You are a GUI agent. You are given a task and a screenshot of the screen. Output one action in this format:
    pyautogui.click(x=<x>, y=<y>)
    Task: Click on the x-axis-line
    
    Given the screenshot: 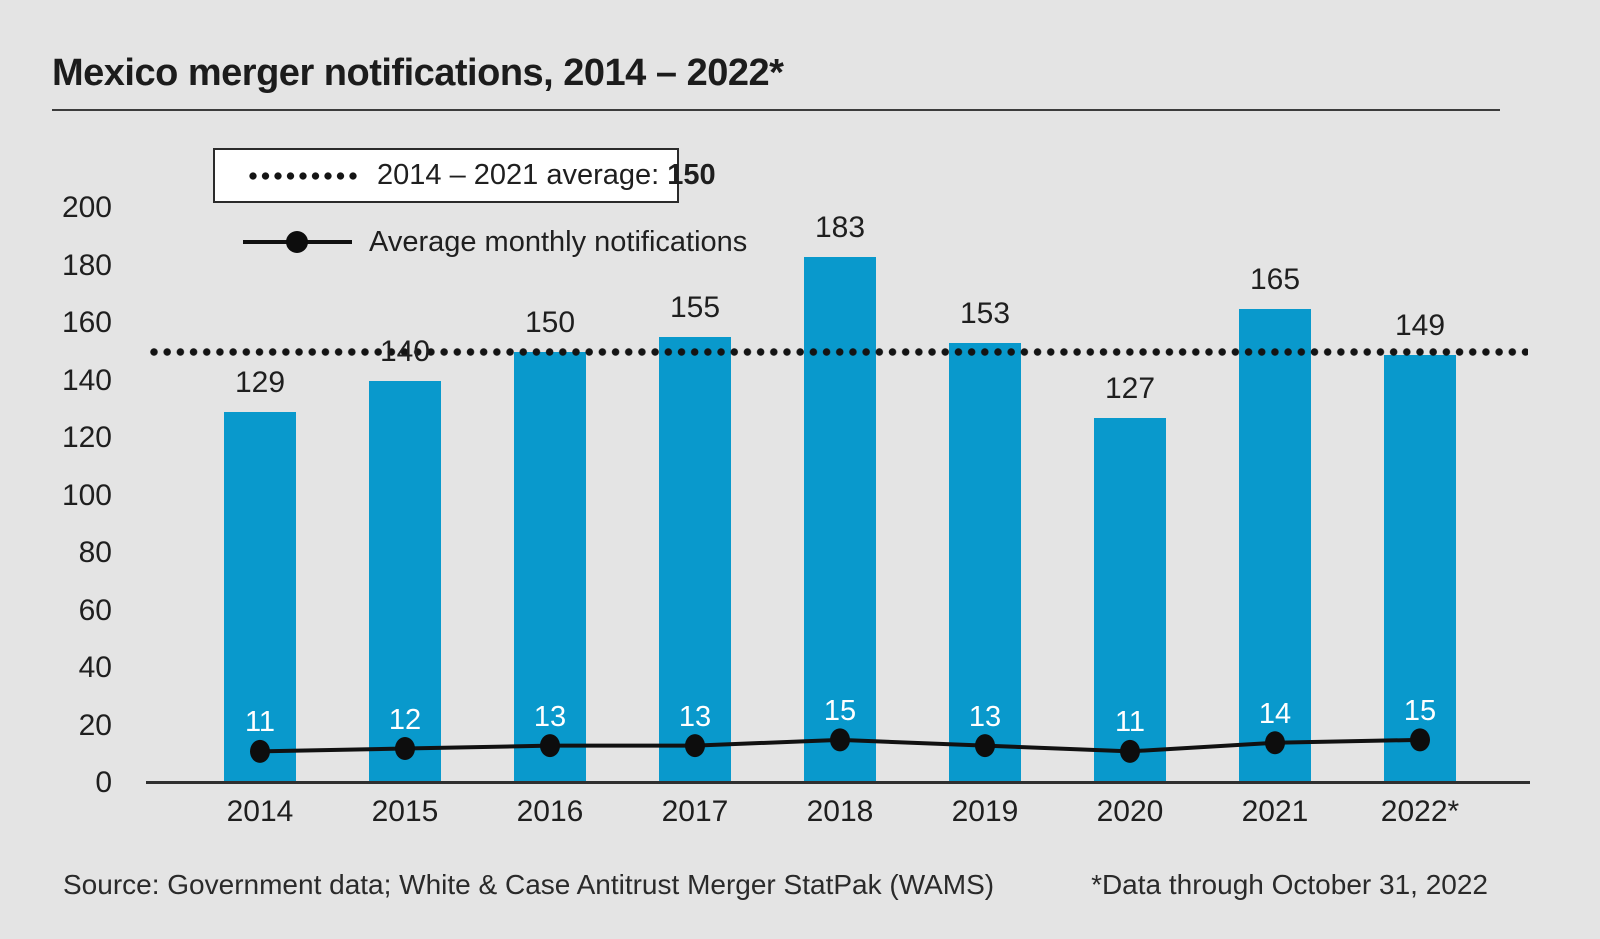 What is the action you would take?
    pyautogui.click(x=838, y=782)
    